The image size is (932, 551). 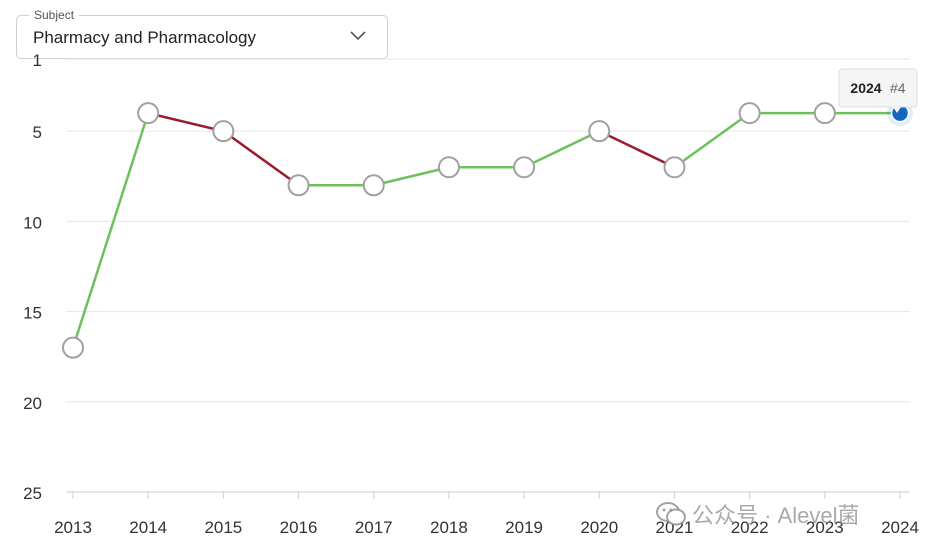 What do you see at coordinates (671, 514) in the screenshot?
I see `wechat-icon` at bounding box center [671, 514].